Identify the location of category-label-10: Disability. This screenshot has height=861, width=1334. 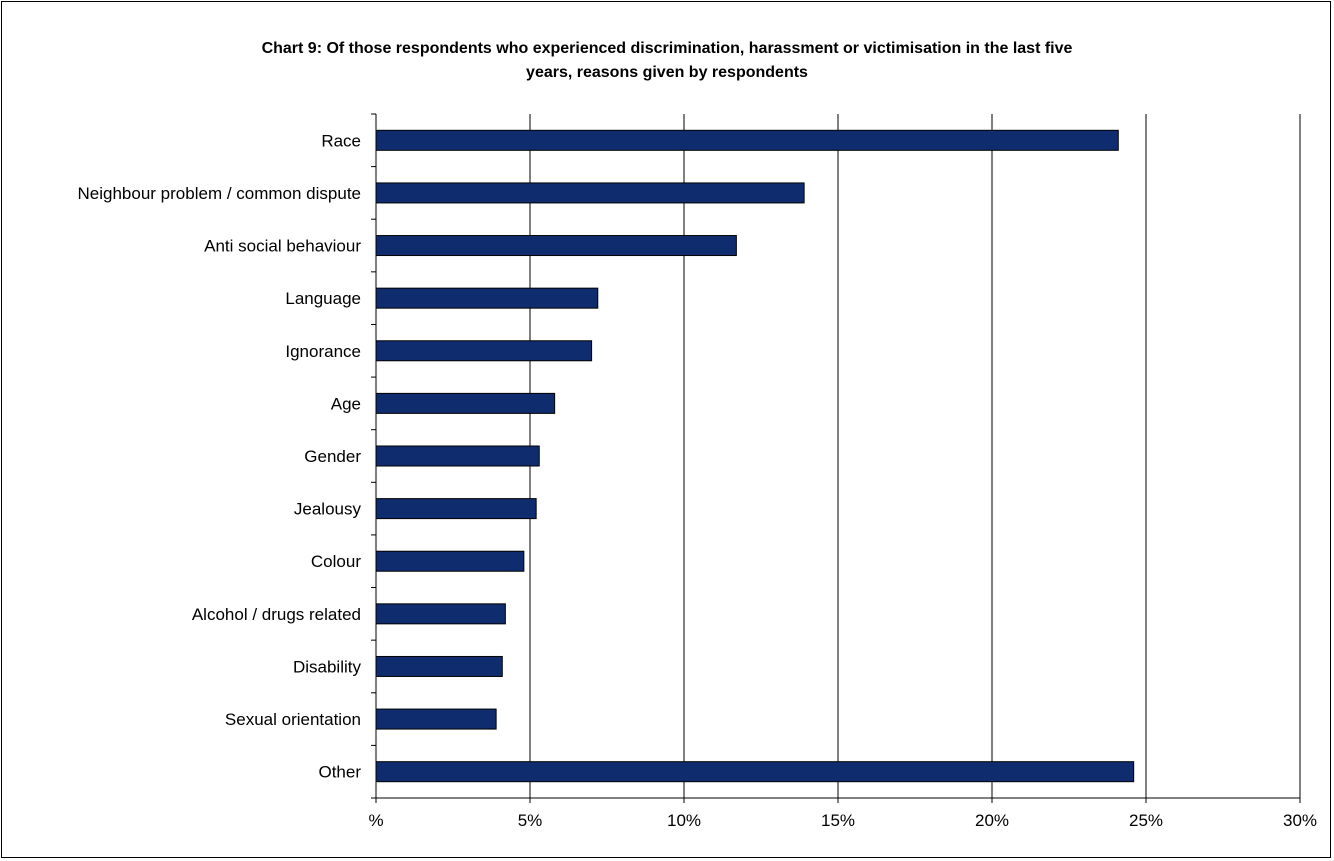
(327, 666).